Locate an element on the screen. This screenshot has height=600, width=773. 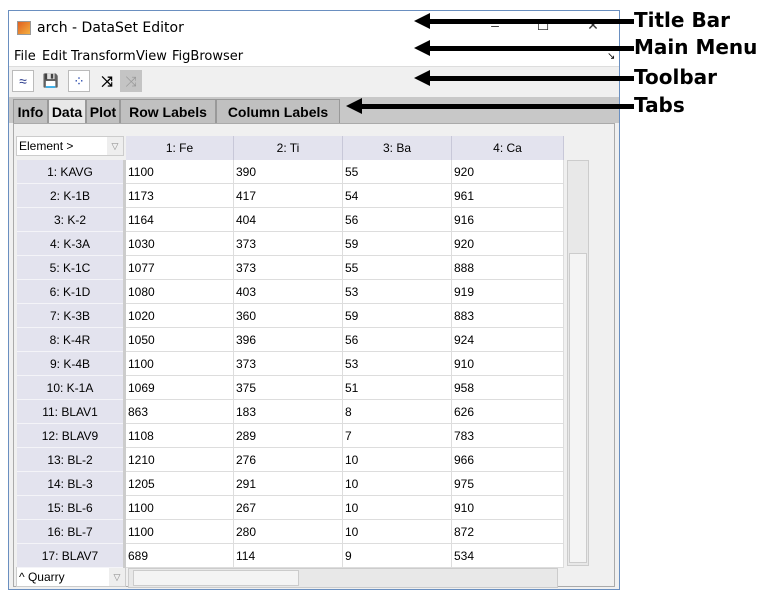
table-cell: 863 is located at coordinates (180, 412).